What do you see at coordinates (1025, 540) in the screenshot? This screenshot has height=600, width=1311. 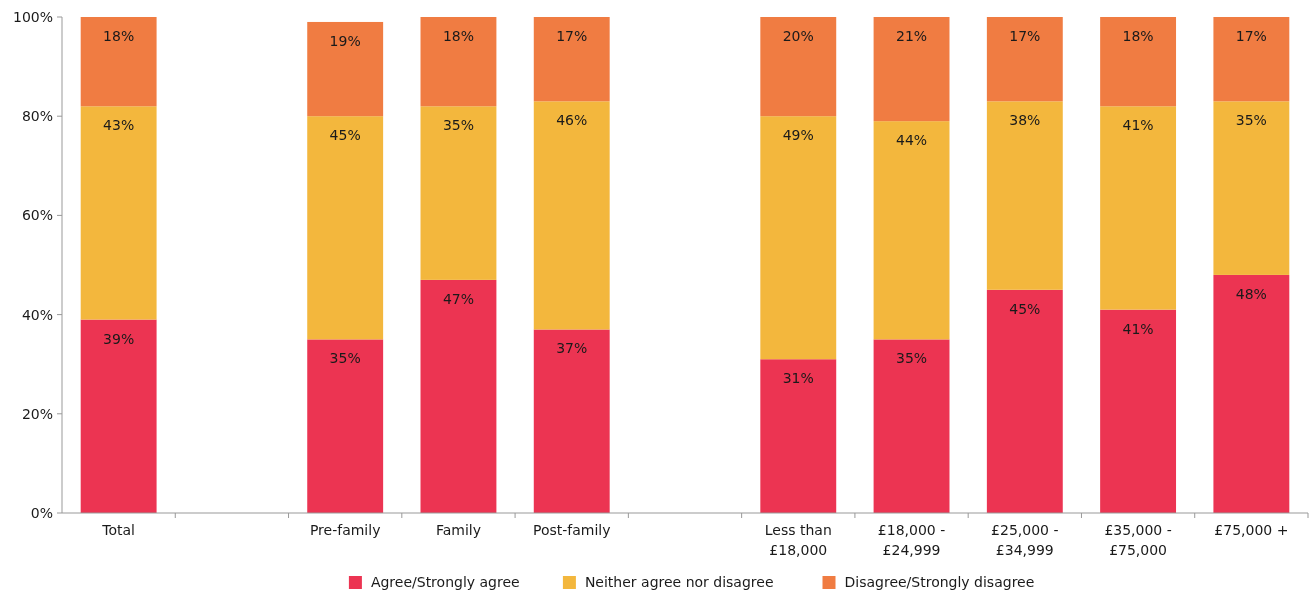 I see `x-tick-label: £25,000 - £34,999` at bounding box center [1025, 540].